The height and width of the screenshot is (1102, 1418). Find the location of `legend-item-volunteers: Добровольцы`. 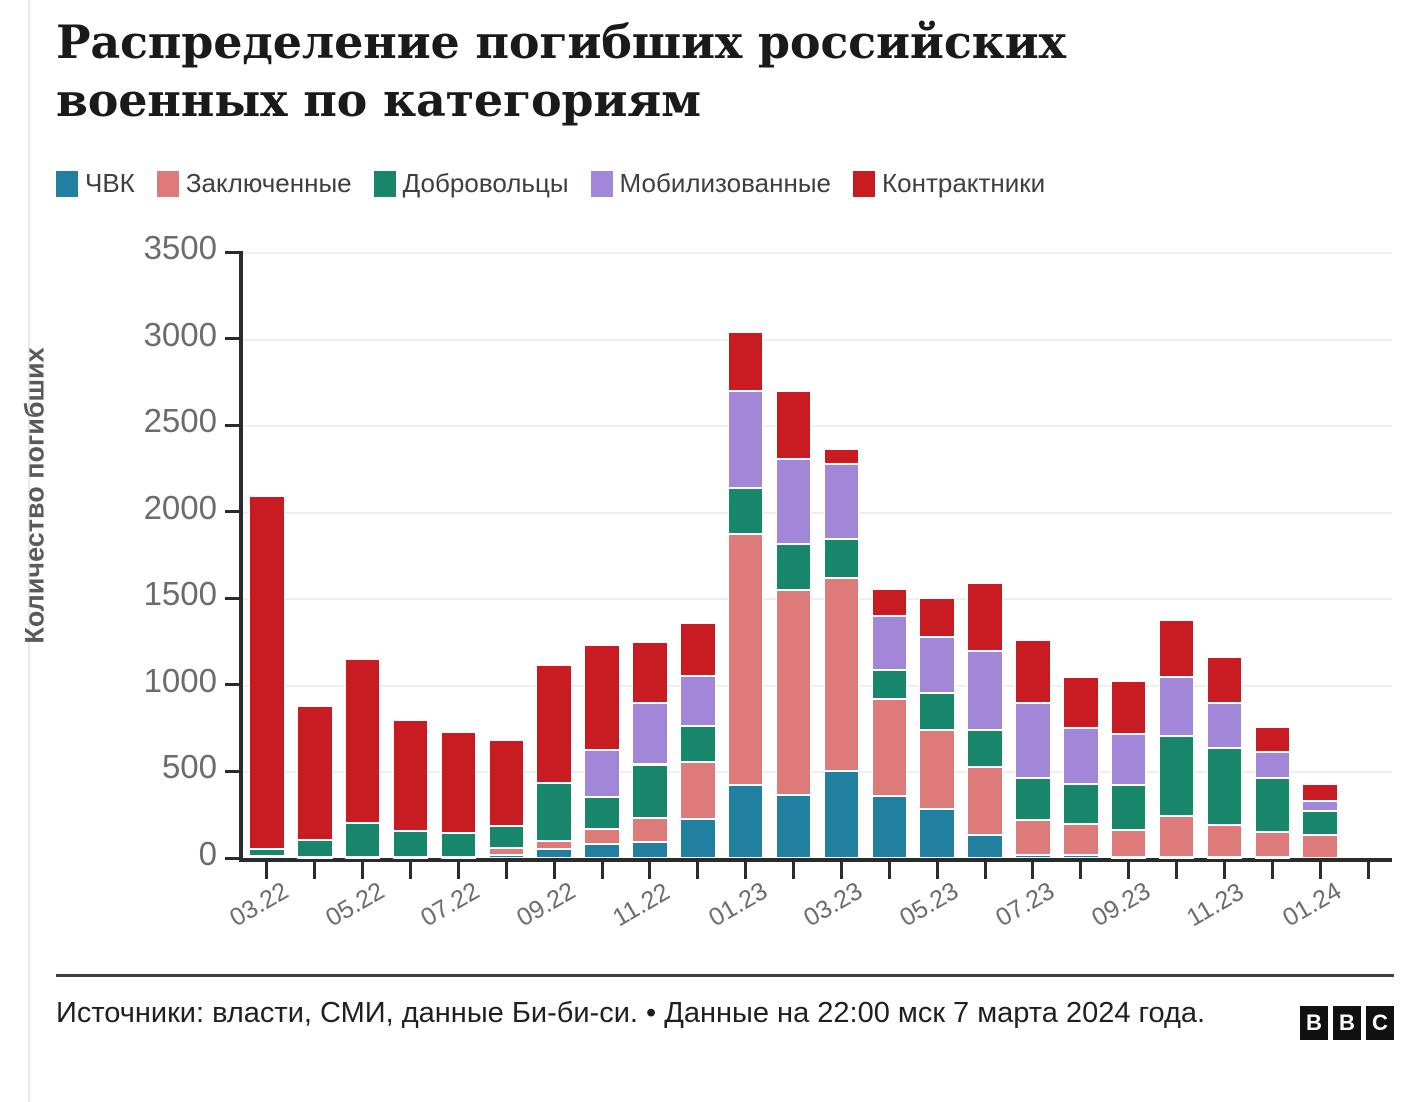

legend-item-volunteers: Добровольцы is located at coordinates (471, 183).